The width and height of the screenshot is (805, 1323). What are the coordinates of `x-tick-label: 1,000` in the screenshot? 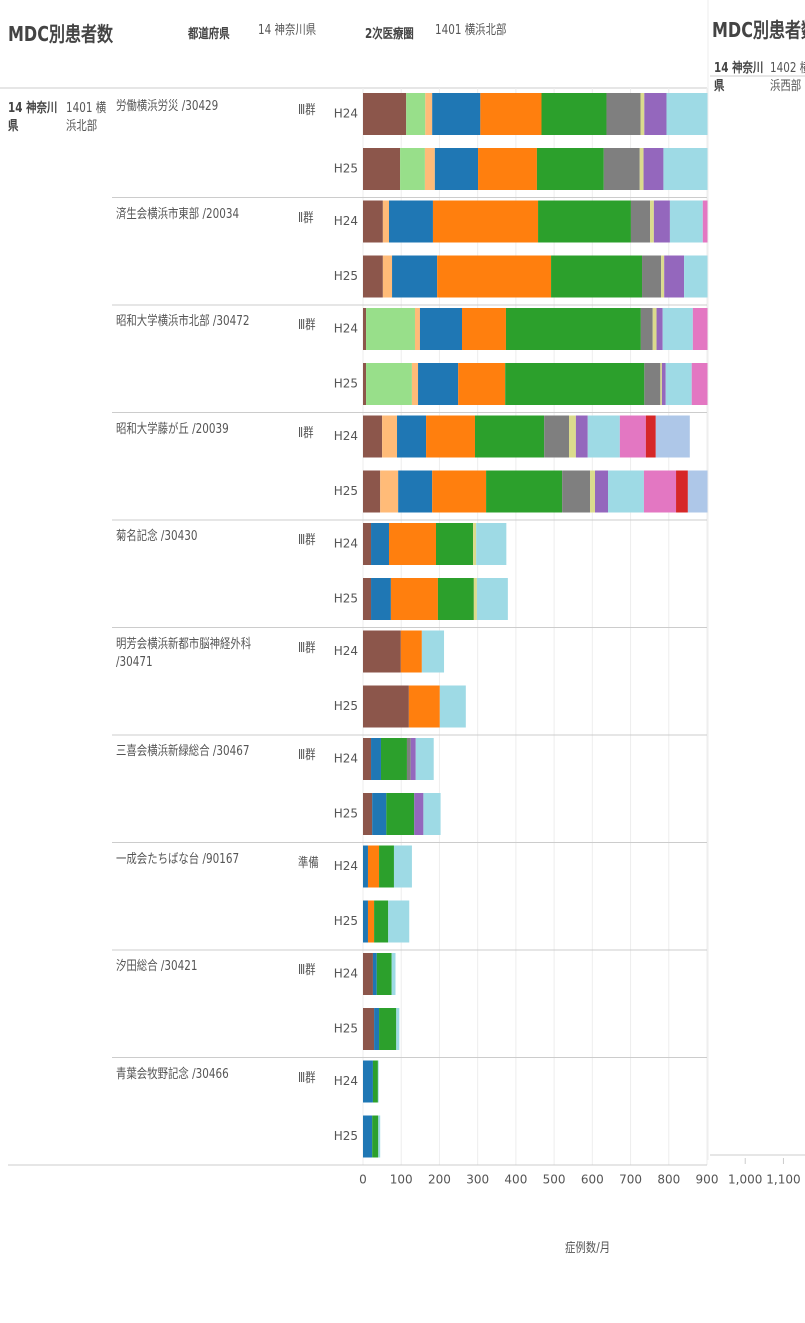 It's located at (745, 1180).